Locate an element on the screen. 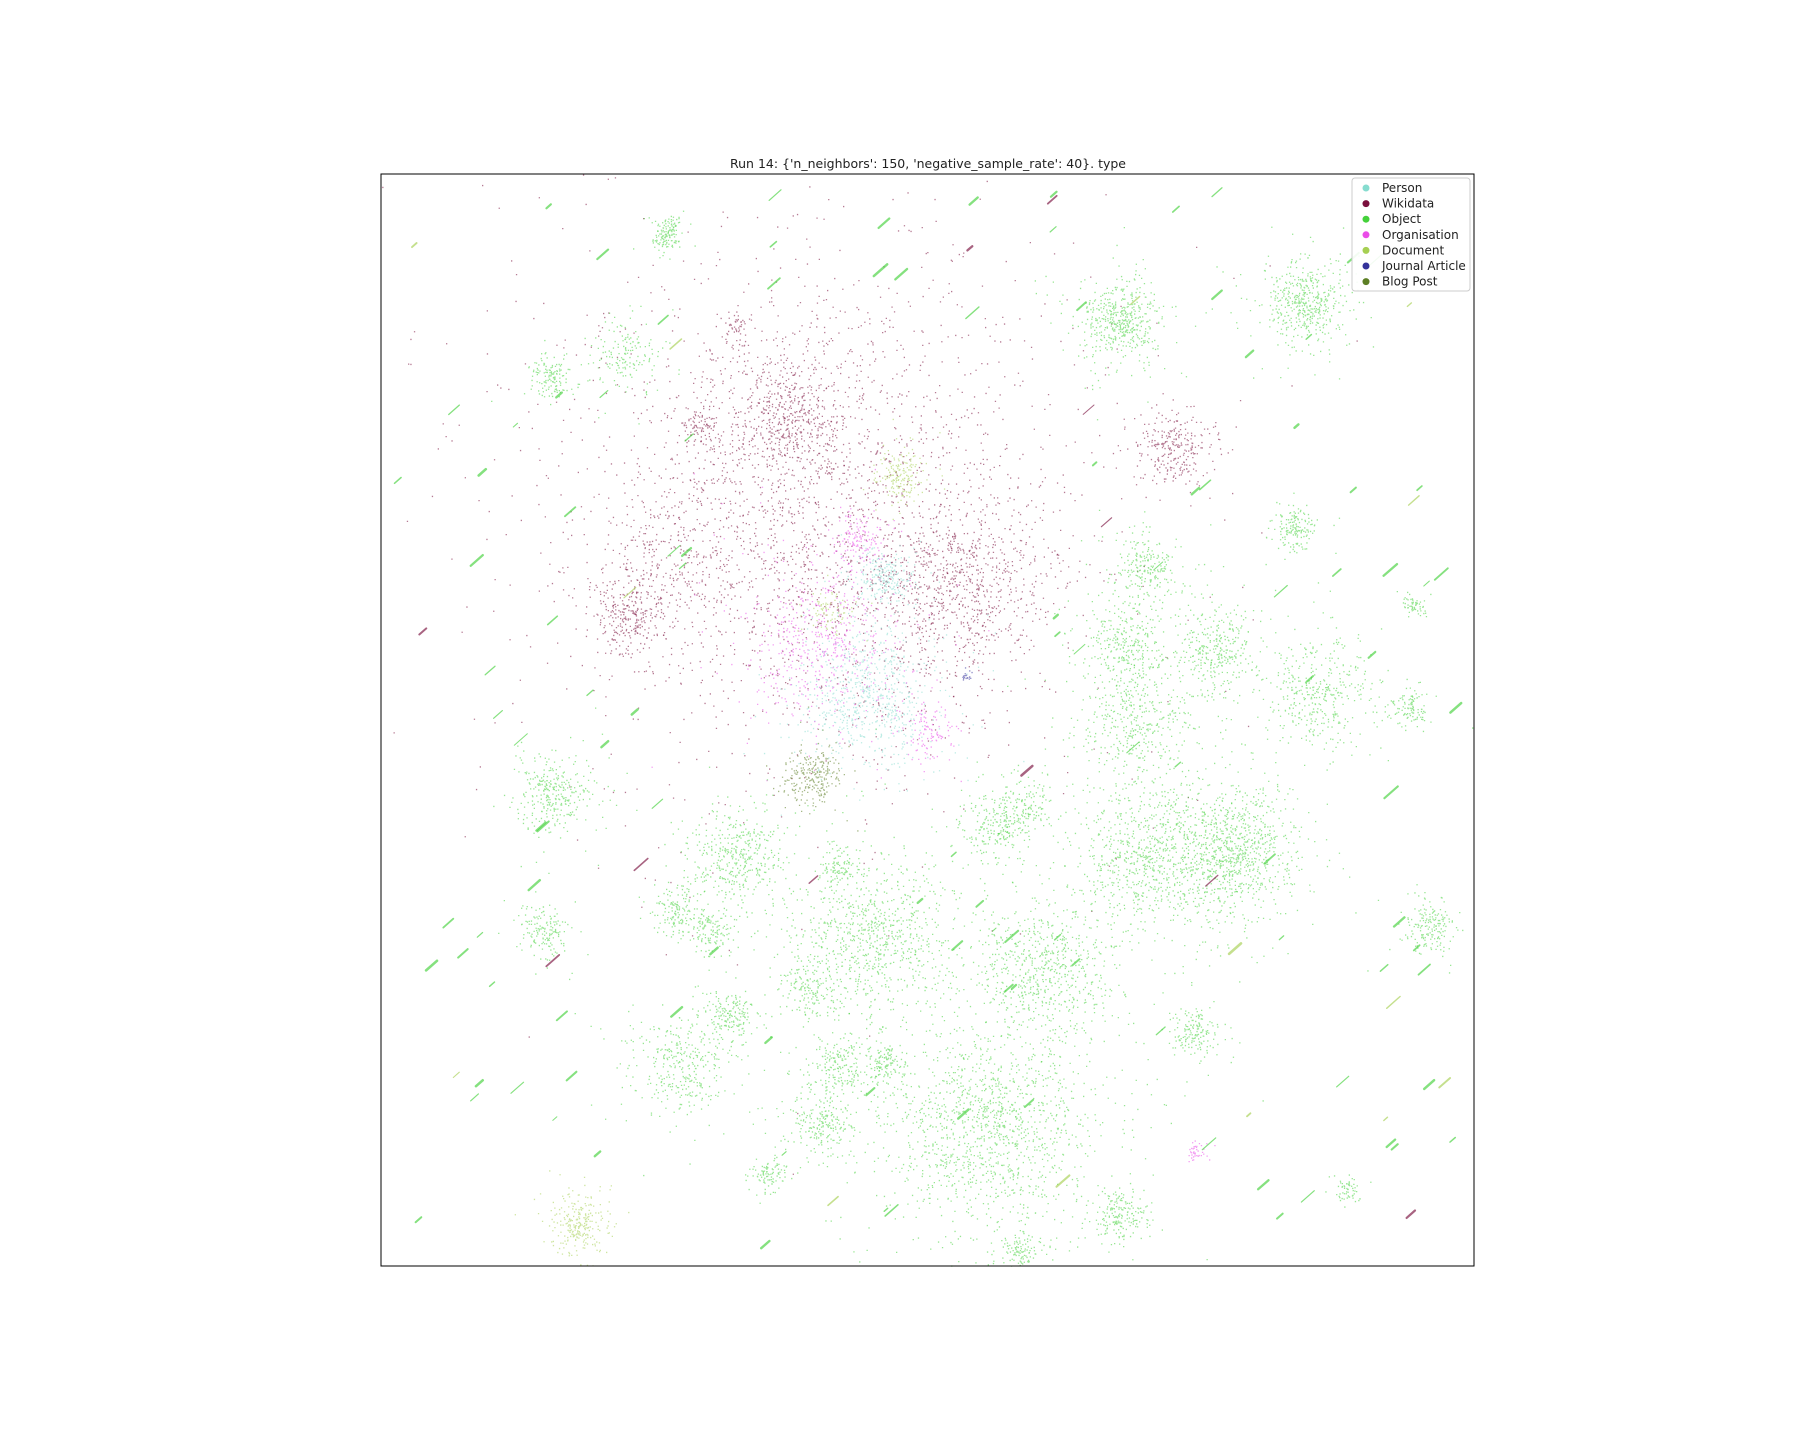 The image size is (1800, 1440). legend-box is located at coordinates (1411, 234).